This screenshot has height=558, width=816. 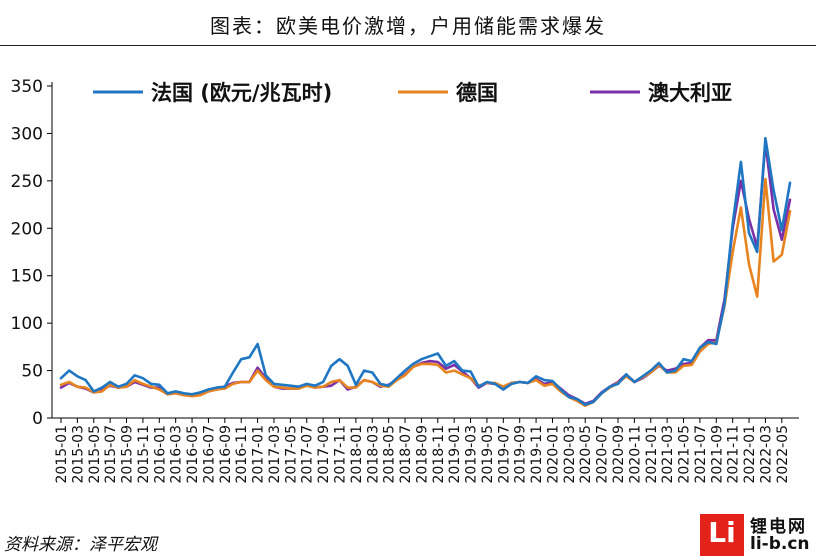 What do you see at coordinates (652, 454) in the screenshot?
I see `x-tick-label: 2021-01` at bounding box center [652, 454].